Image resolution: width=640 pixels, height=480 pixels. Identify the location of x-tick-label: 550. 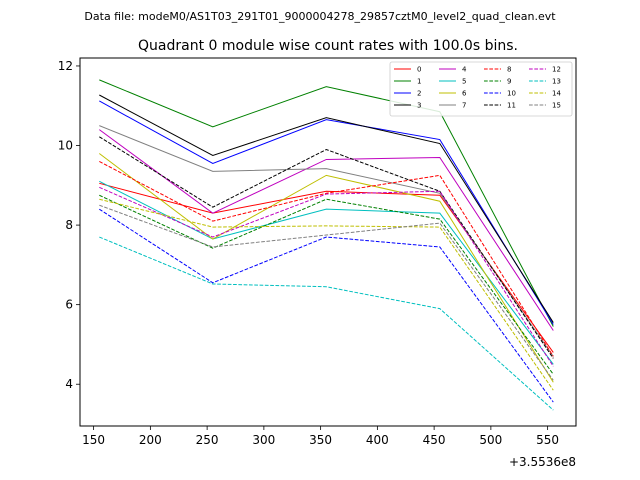
(547, 440).